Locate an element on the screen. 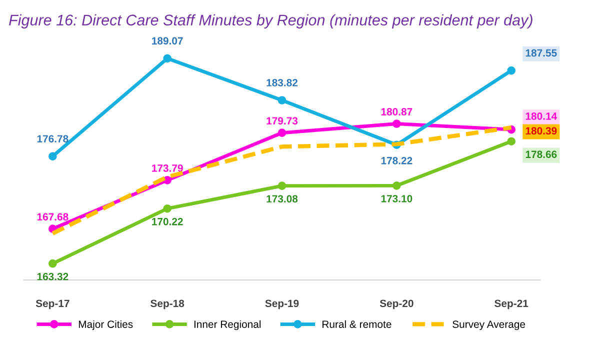  data-label: 179.73 is located at coordinates (282, 121).